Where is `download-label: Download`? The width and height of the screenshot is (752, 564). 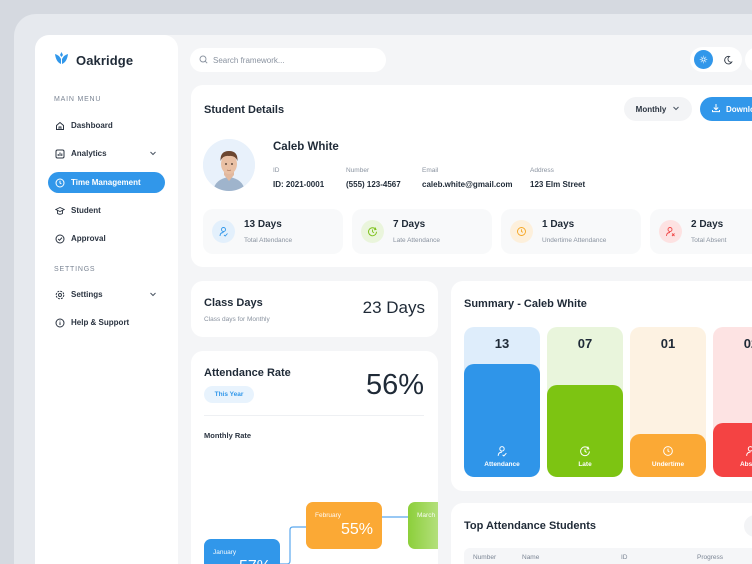
download-label: Download is located at coordinates (739, 109).